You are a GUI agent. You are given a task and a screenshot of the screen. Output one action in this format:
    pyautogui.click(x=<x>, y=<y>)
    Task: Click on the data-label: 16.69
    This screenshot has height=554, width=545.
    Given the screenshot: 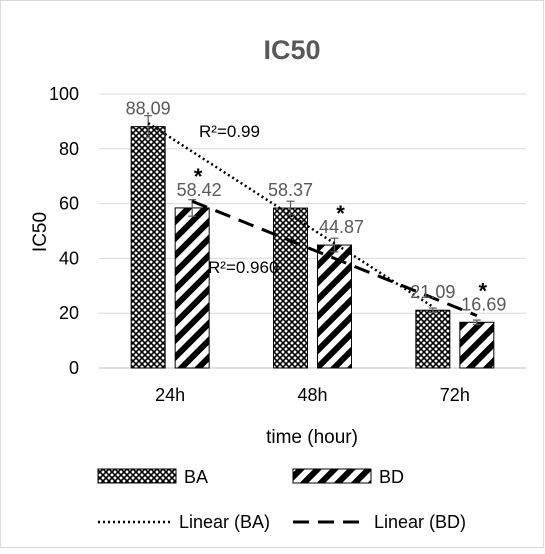 What is the action you would take?
    pyautogui.click(x=483, y=304)
    